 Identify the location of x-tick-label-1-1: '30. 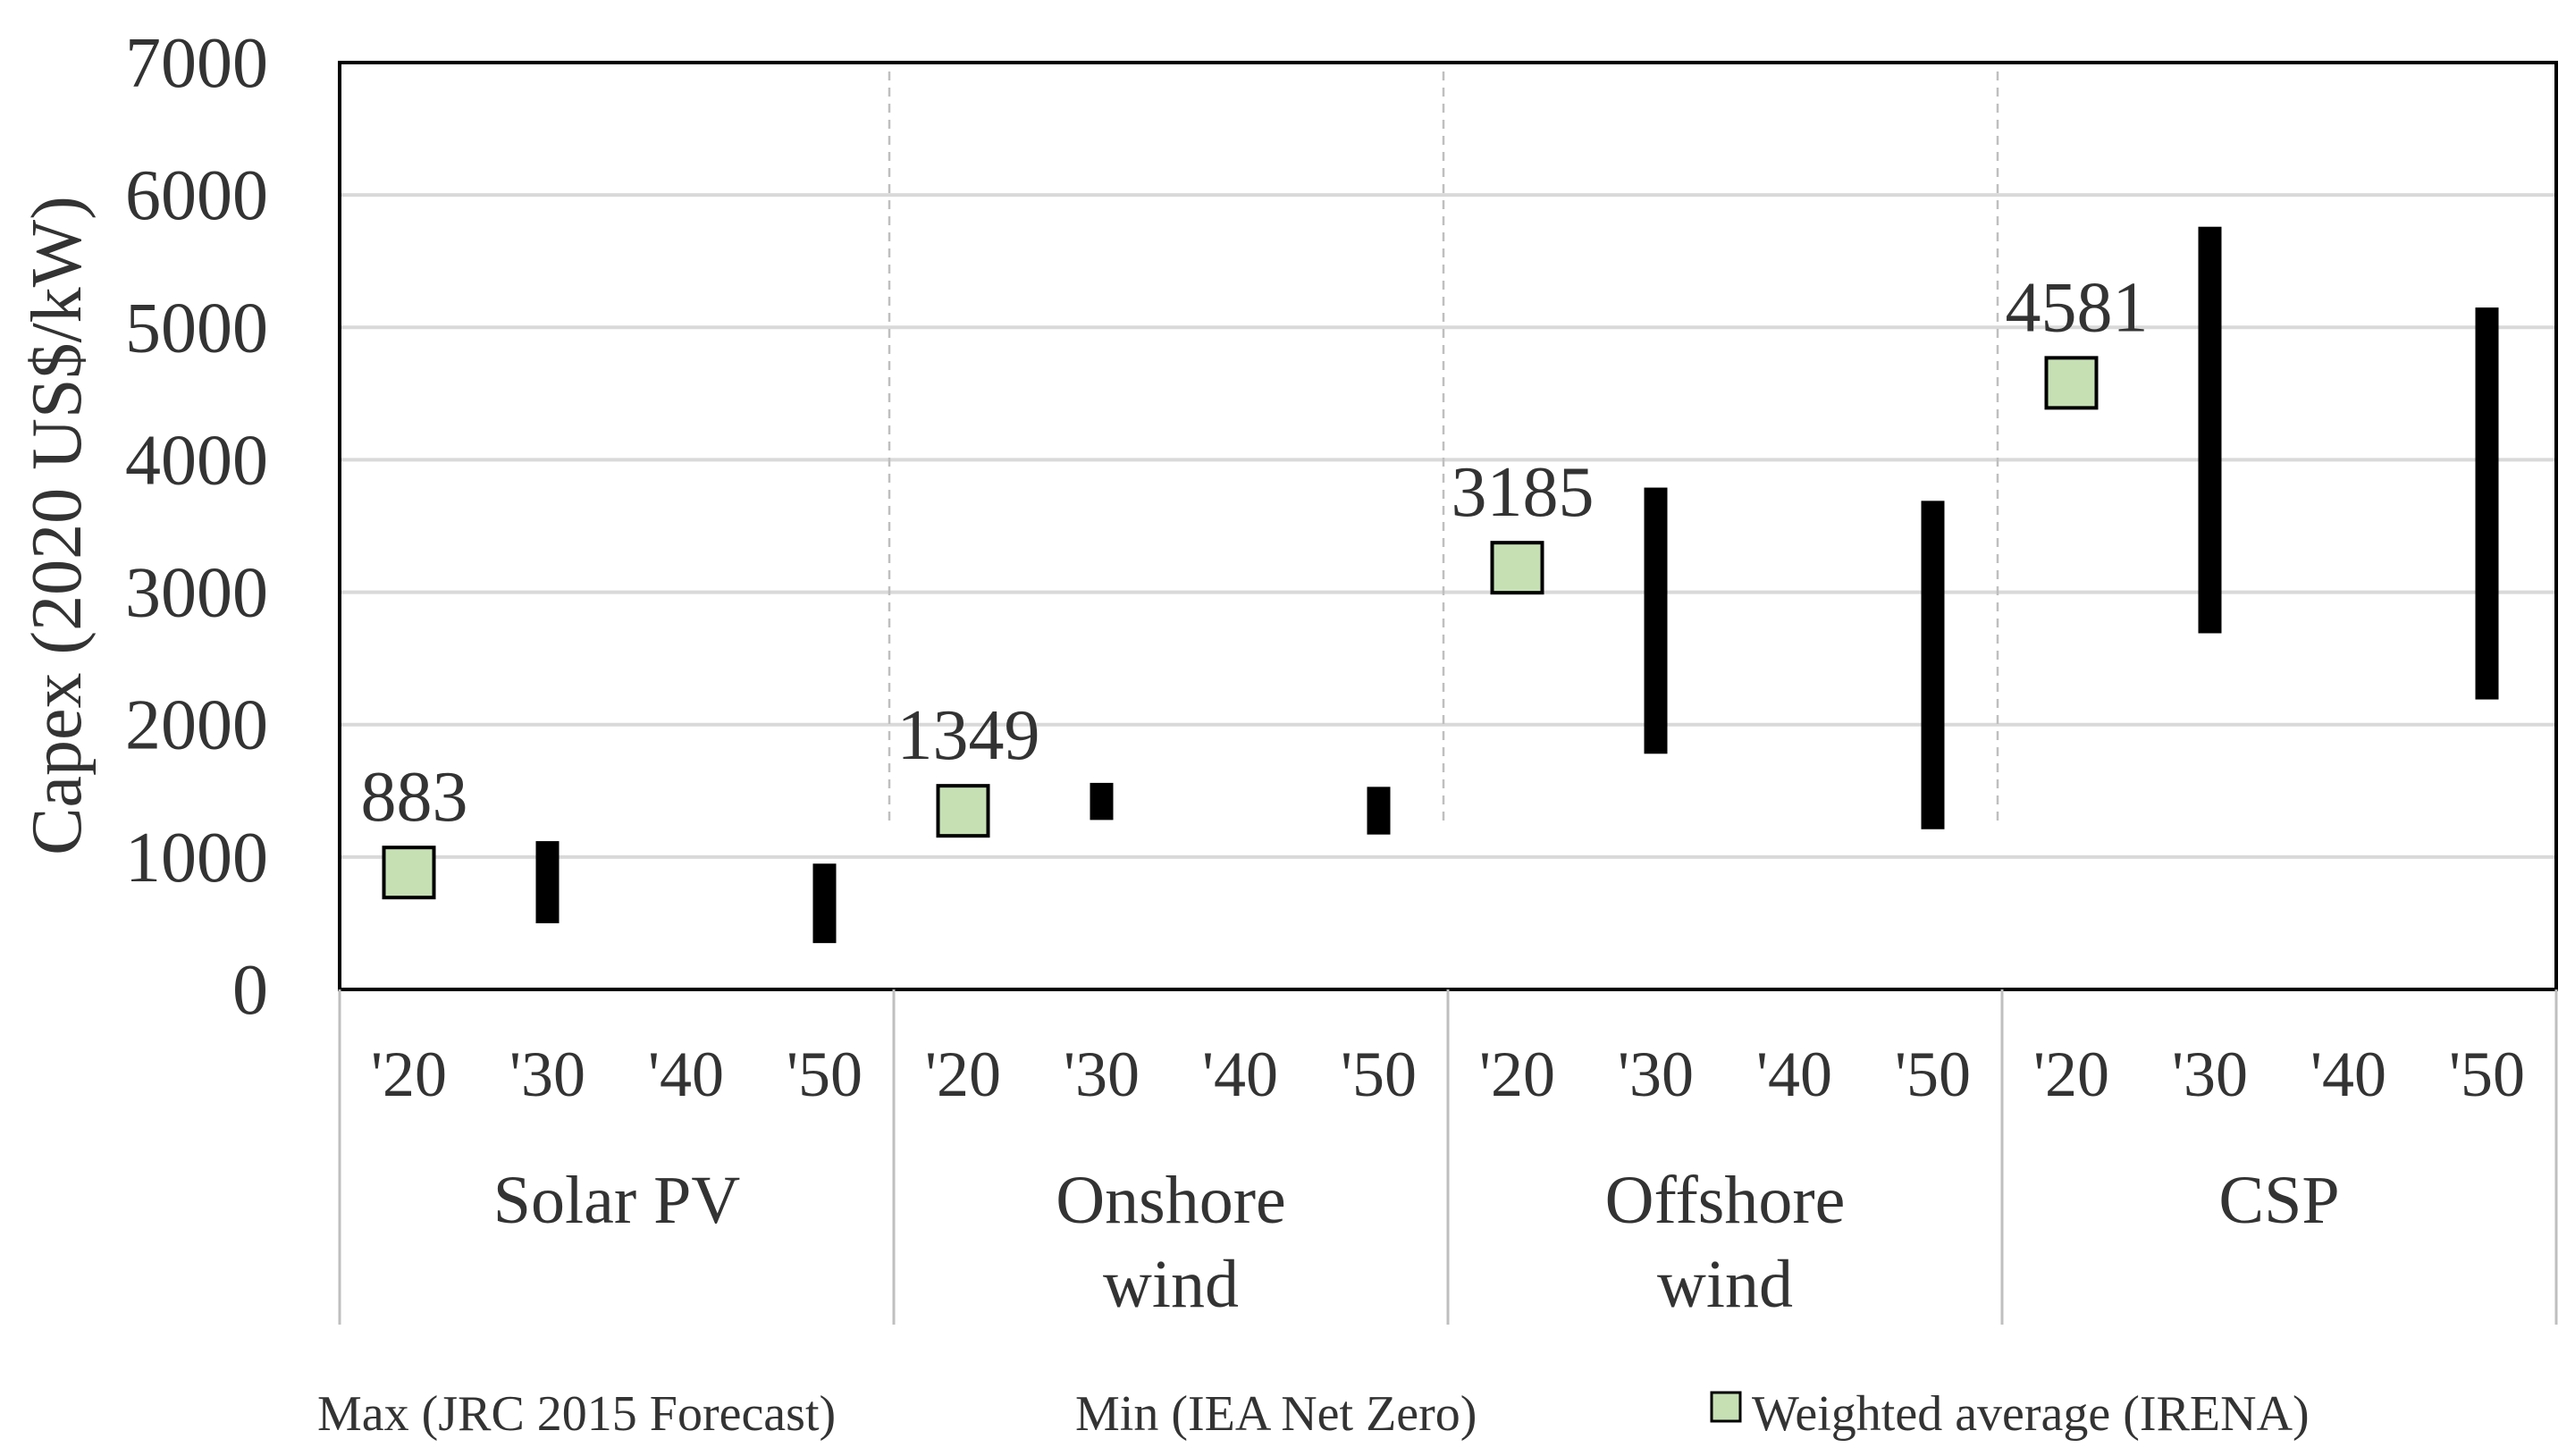
(1102, 1074).